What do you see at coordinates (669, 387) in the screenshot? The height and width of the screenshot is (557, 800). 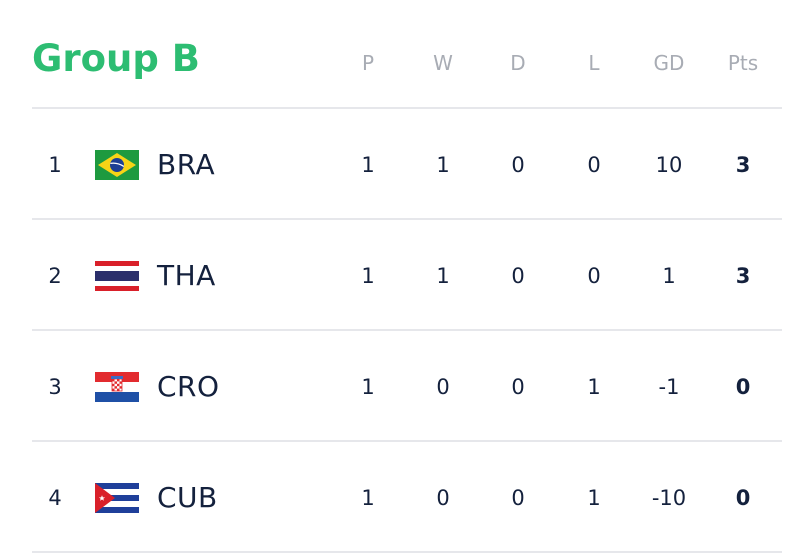 I see `goal-difference-value: -1` at bounding box center [669, 387].